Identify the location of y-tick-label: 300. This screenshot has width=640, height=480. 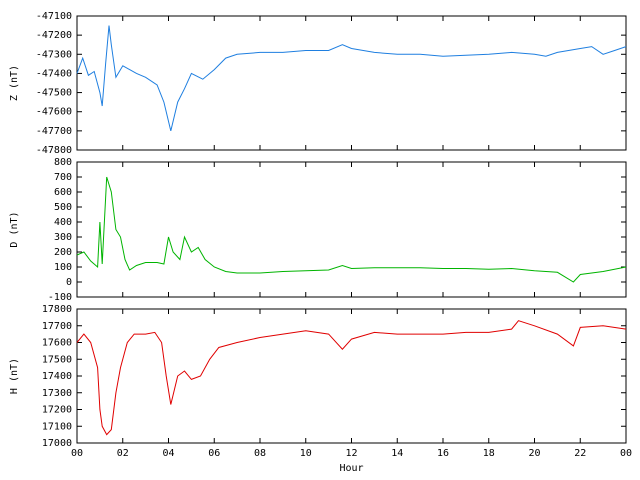
(63, 237).